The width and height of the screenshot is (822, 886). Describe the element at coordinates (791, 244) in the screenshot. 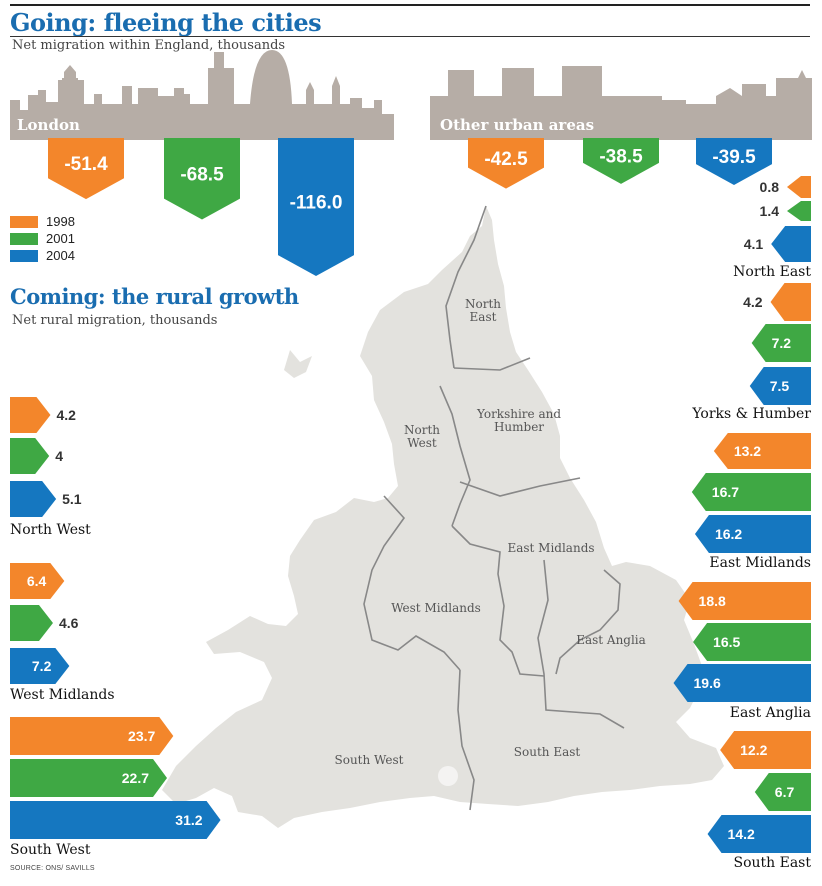

I see `rural-bar-north-east-2004` at that location.